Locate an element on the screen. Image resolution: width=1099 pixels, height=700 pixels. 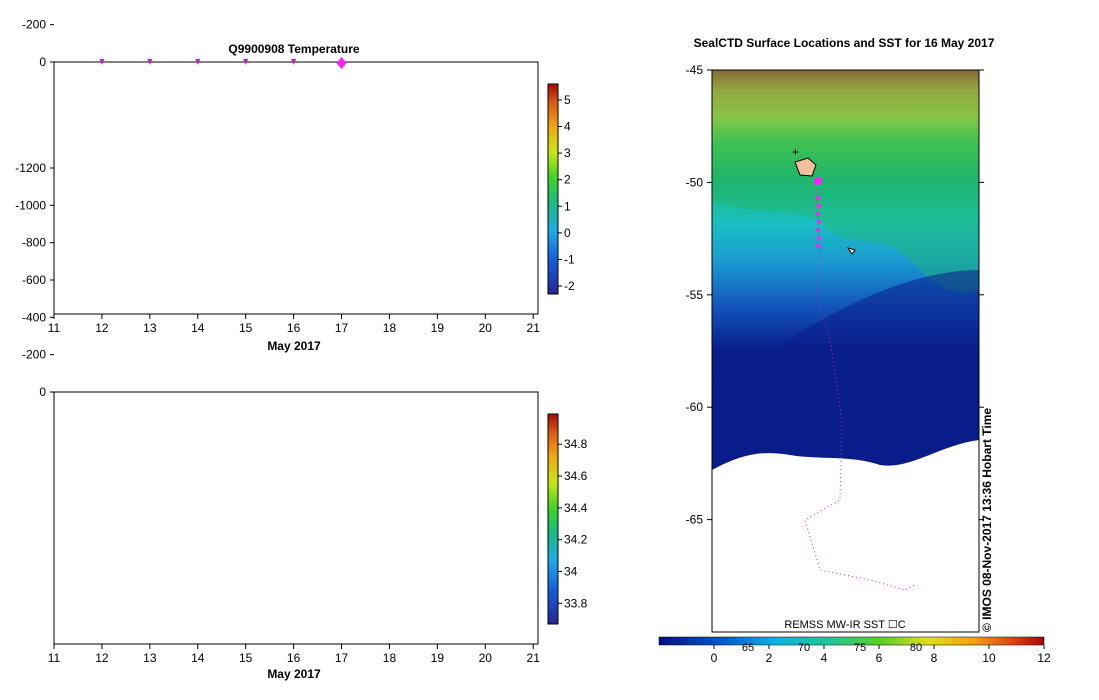
colorbar-tick-label: 34.8 is located at coordinates (576, 444).